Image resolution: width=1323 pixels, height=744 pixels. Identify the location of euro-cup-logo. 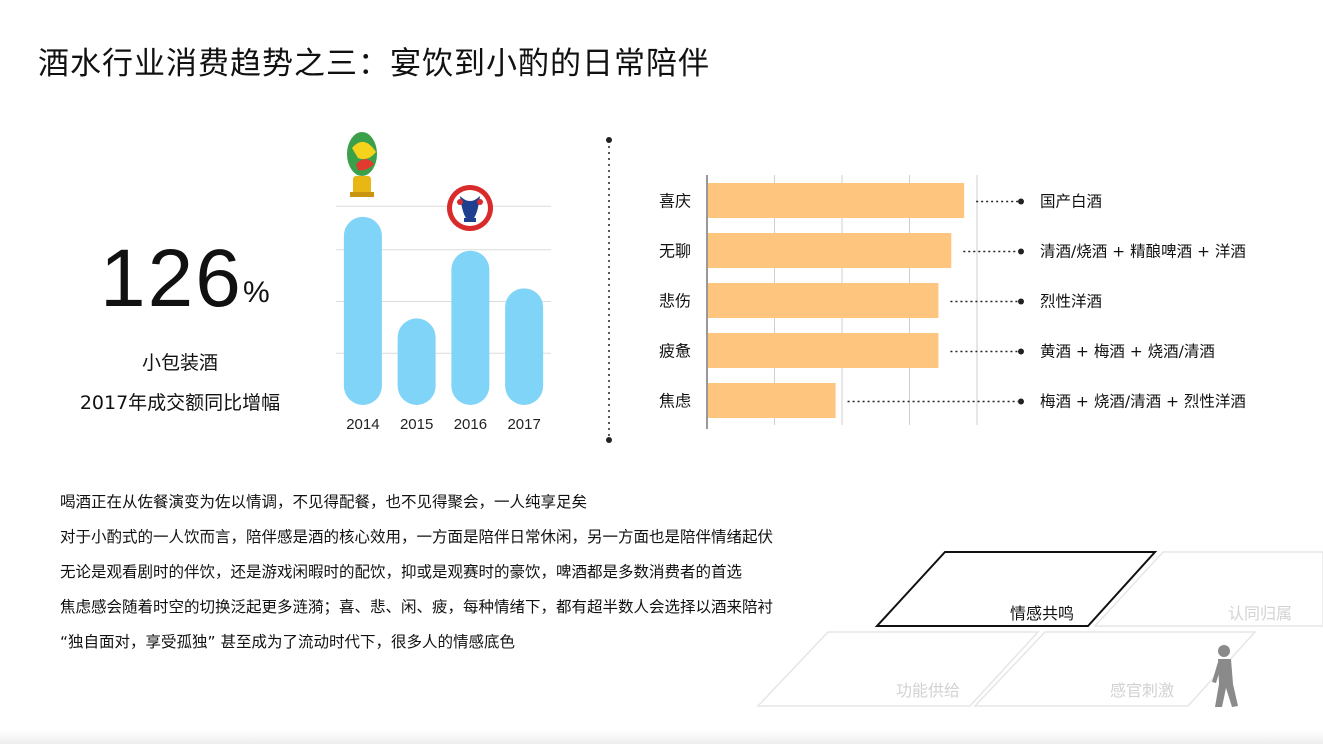
(470, 208).